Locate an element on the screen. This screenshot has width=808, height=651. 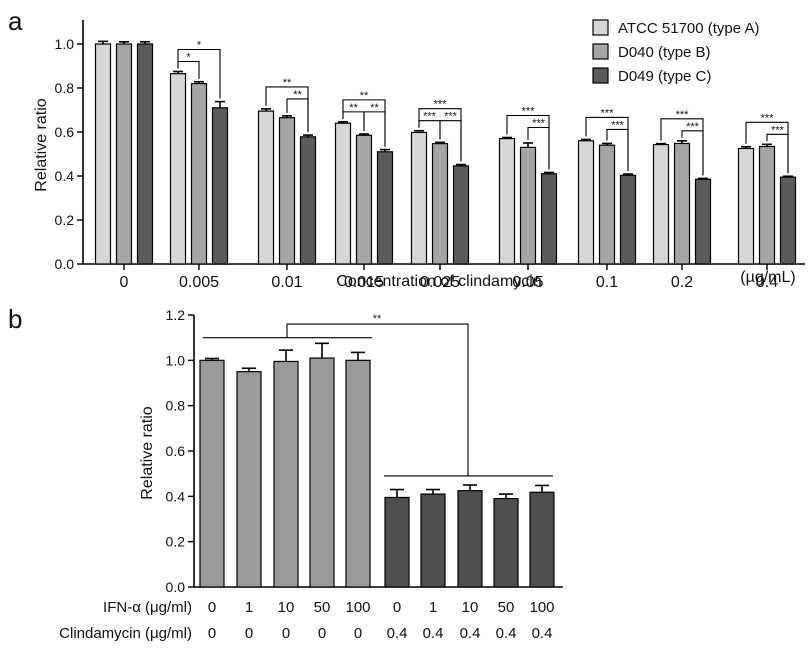
panel-b-y-tick-label: 0.8 is located at coordinates (176, 406).